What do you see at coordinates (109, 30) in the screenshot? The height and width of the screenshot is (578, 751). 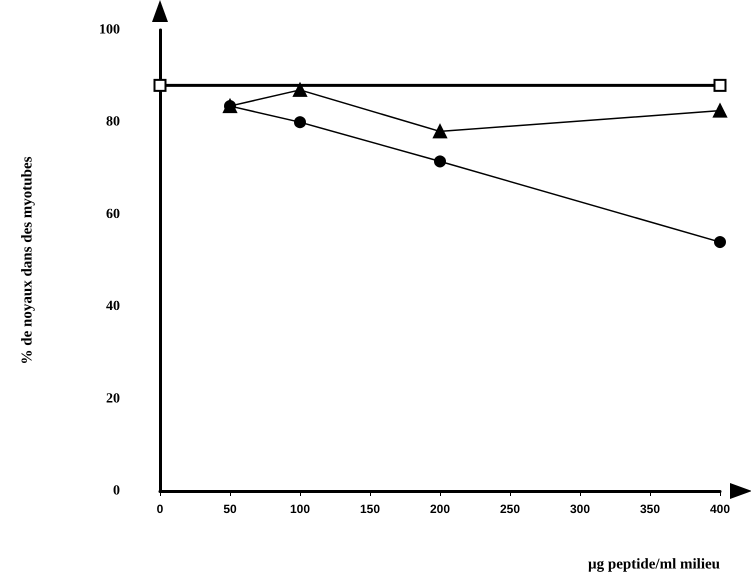 I see `y-tick-label: 100` at bounding box center [109, 30].